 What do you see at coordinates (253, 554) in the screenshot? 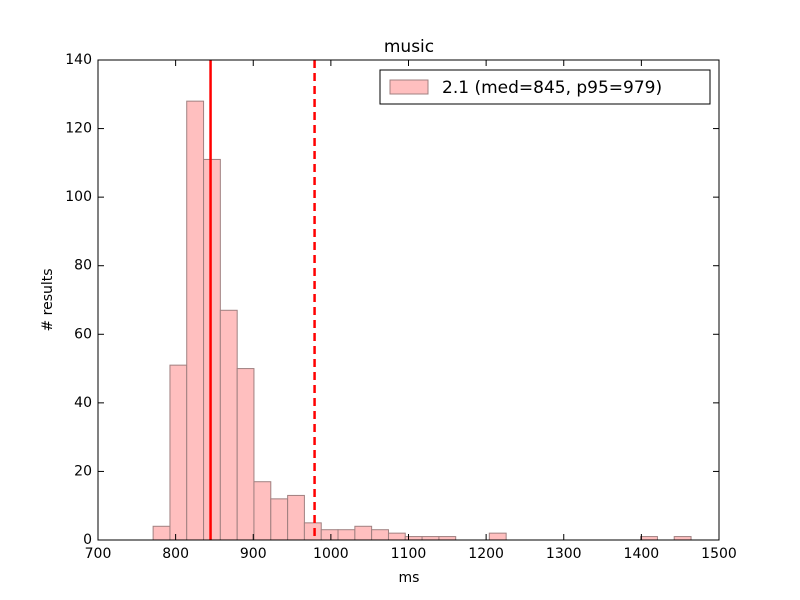
I see `x-tick-label: 900` at bounding box center [253, 554].